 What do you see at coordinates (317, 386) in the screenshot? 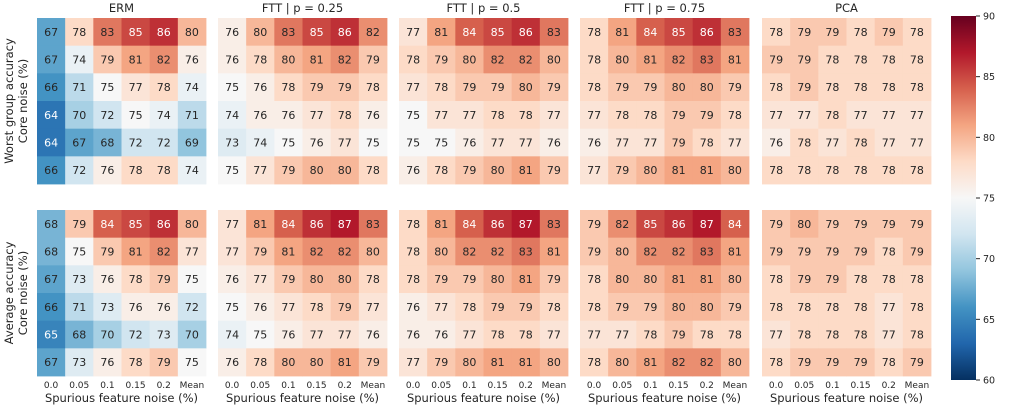
I see `x-tick-label: 0.15` at bounding box center [317, 386].